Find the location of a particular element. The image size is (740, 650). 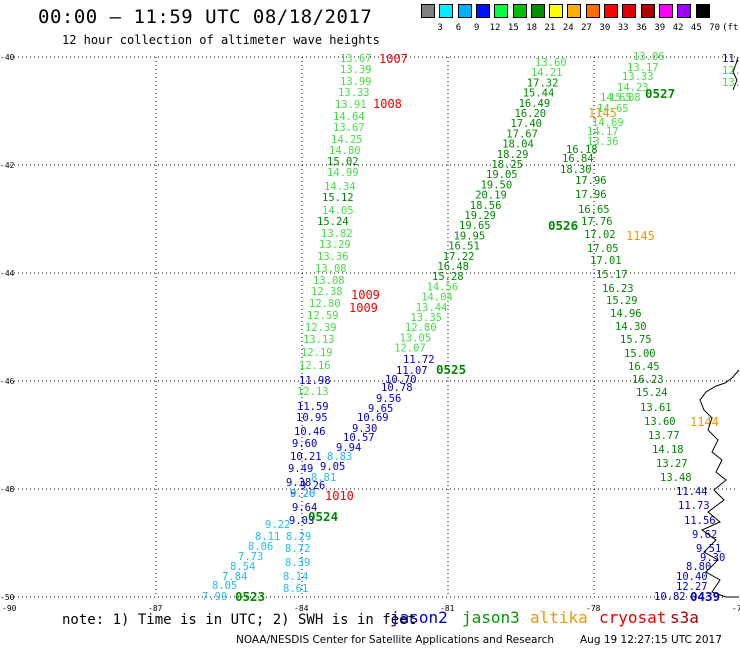

wave-height-value: 12.16 is located at coordinates (315, 366).